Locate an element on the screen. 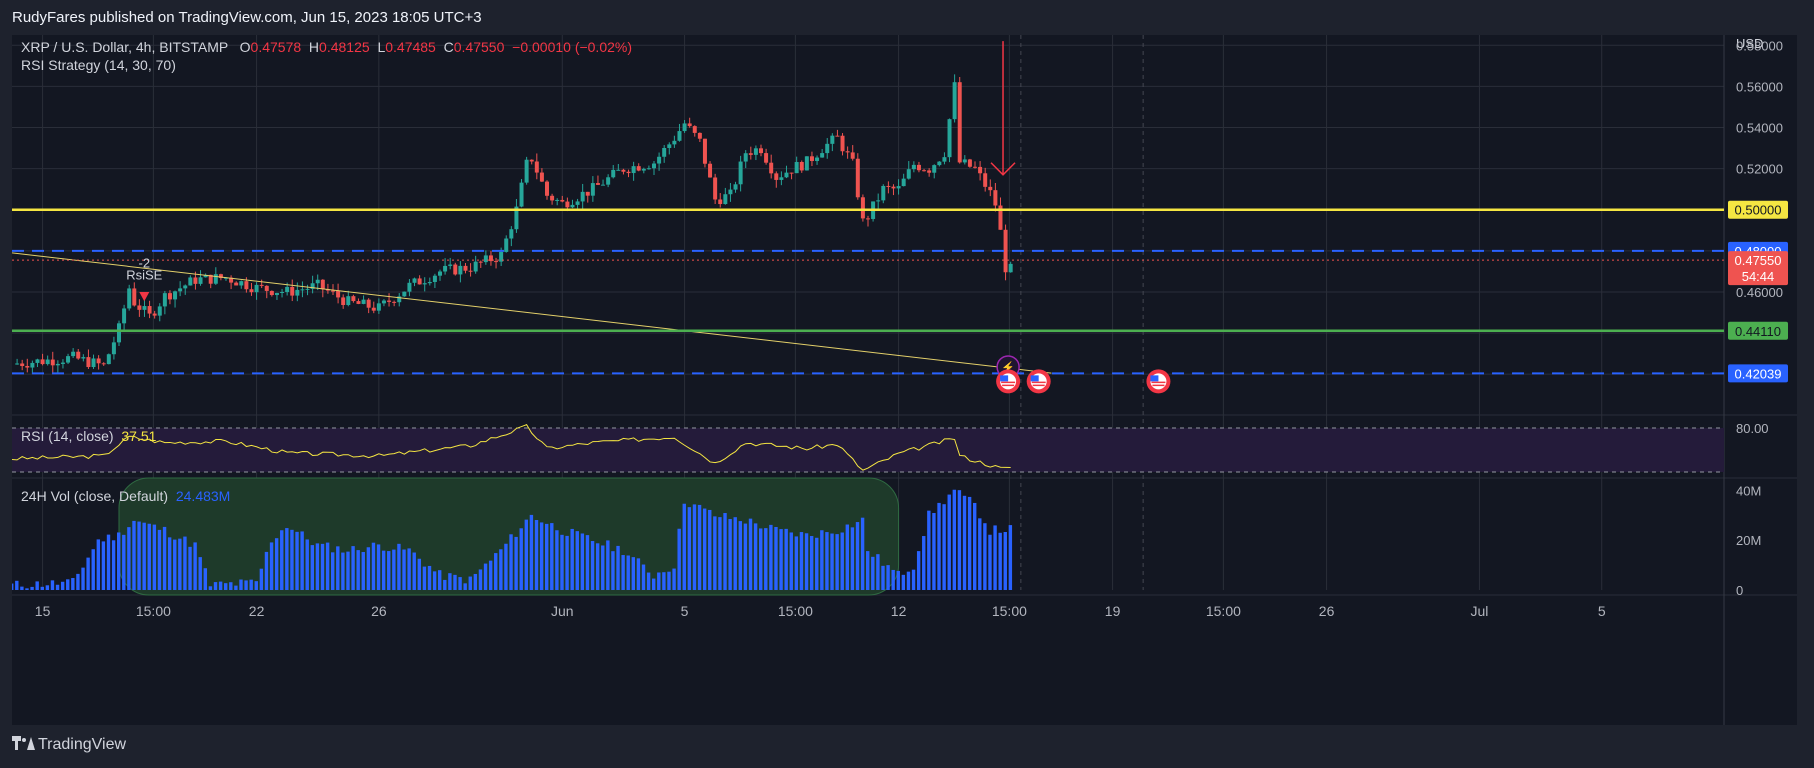  rsi-legend: RSI (14, close) 37.51 is located at coordinates (88, 436).